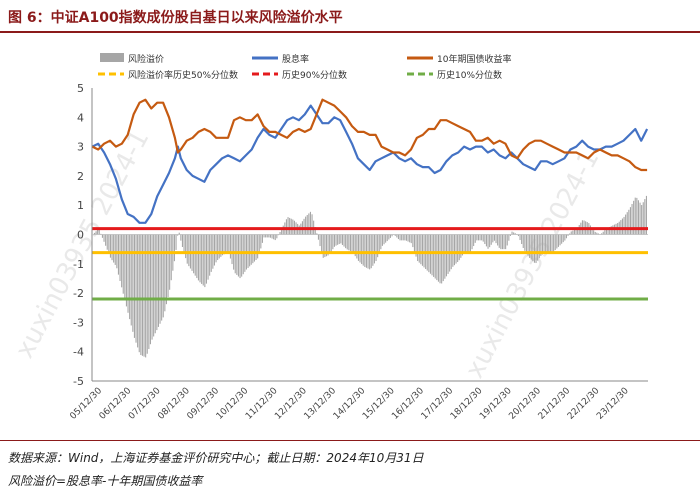 This screenshot has width=700, height=500. Describe the element at coordinates (80, 88) in the screenshot. I see `y-tick-label: 5` at that location.